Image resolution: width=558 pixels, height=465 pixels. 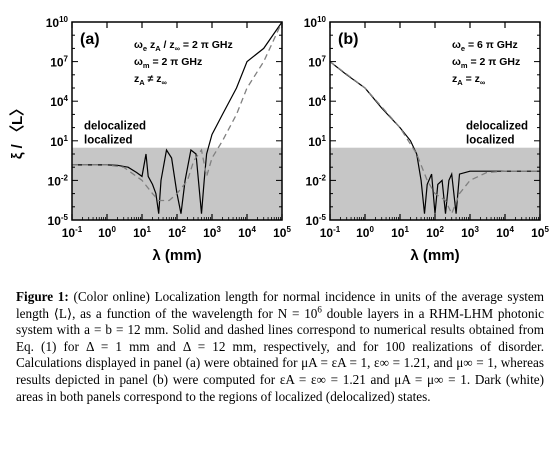 I want to click on parameter-annotation: ωe​ = 6 π GHz, so click(x=485, y=46).